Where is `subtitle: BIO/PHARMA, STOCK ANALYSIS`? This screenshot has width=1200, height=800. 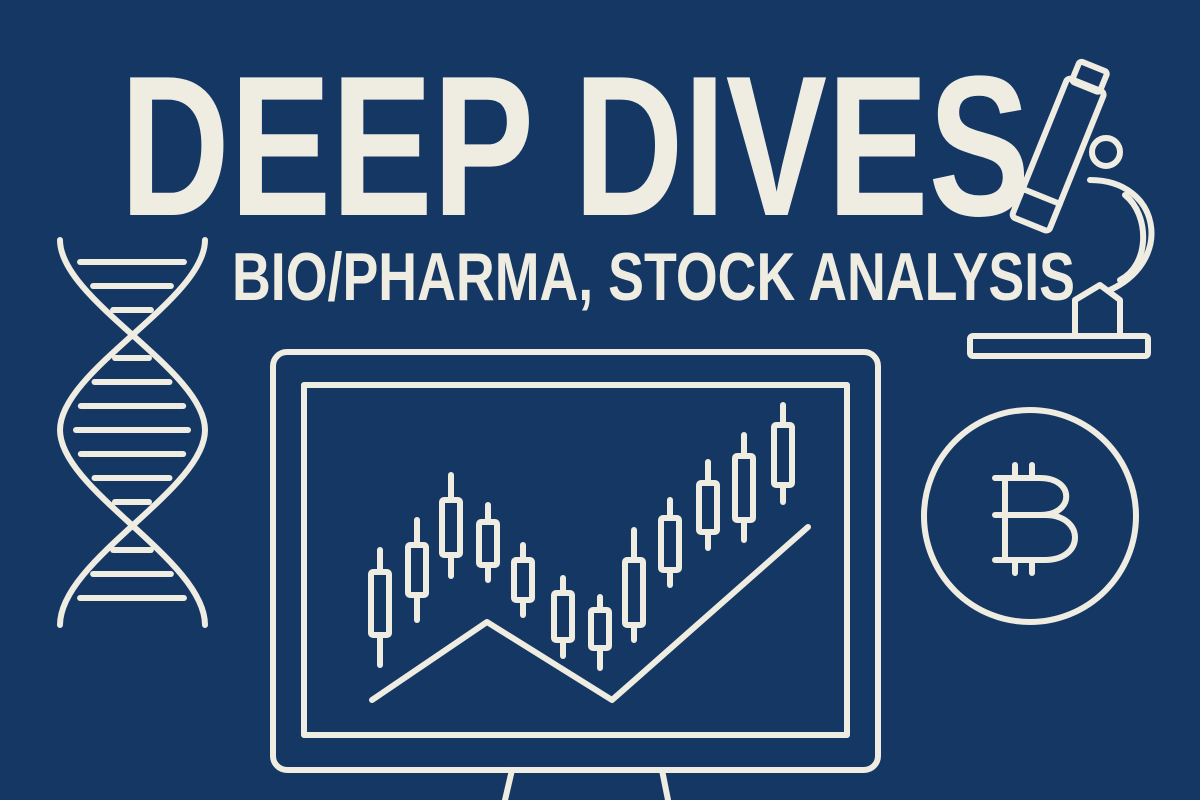 subtitle: BIO/PHARMA, STOCK ANALYSIS is located at coordinates (653, 277).